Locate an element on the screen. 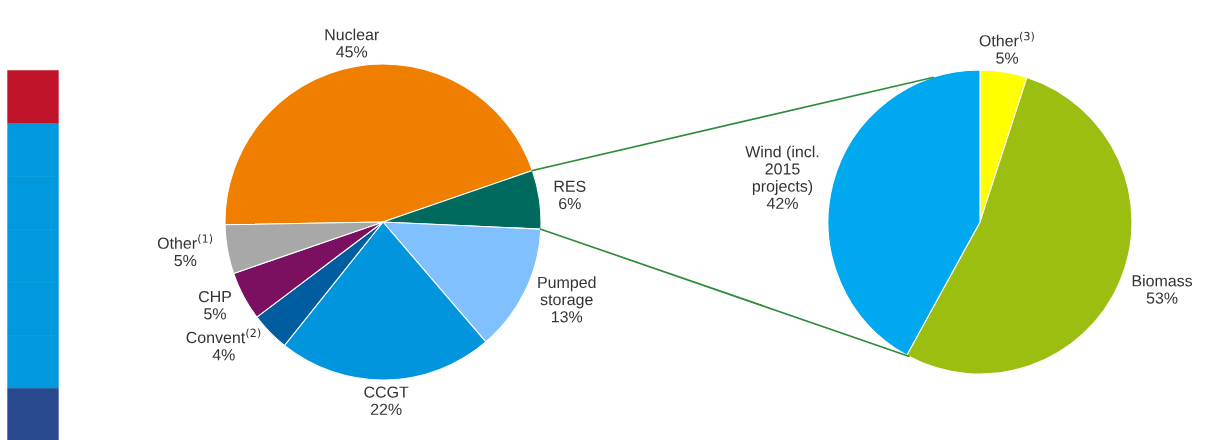  slice-label: Convent$^{(2)}$ is located at coordinates (223, 336).